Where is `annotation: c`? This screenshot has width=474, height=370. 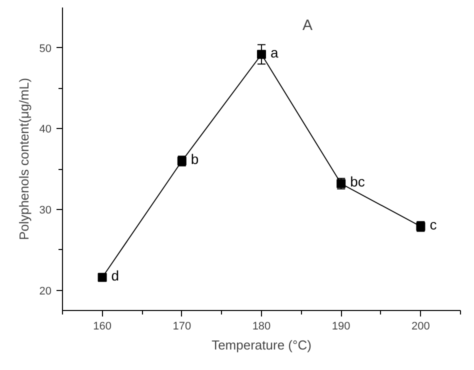
annotation: c is located at coordinates (433, 224).